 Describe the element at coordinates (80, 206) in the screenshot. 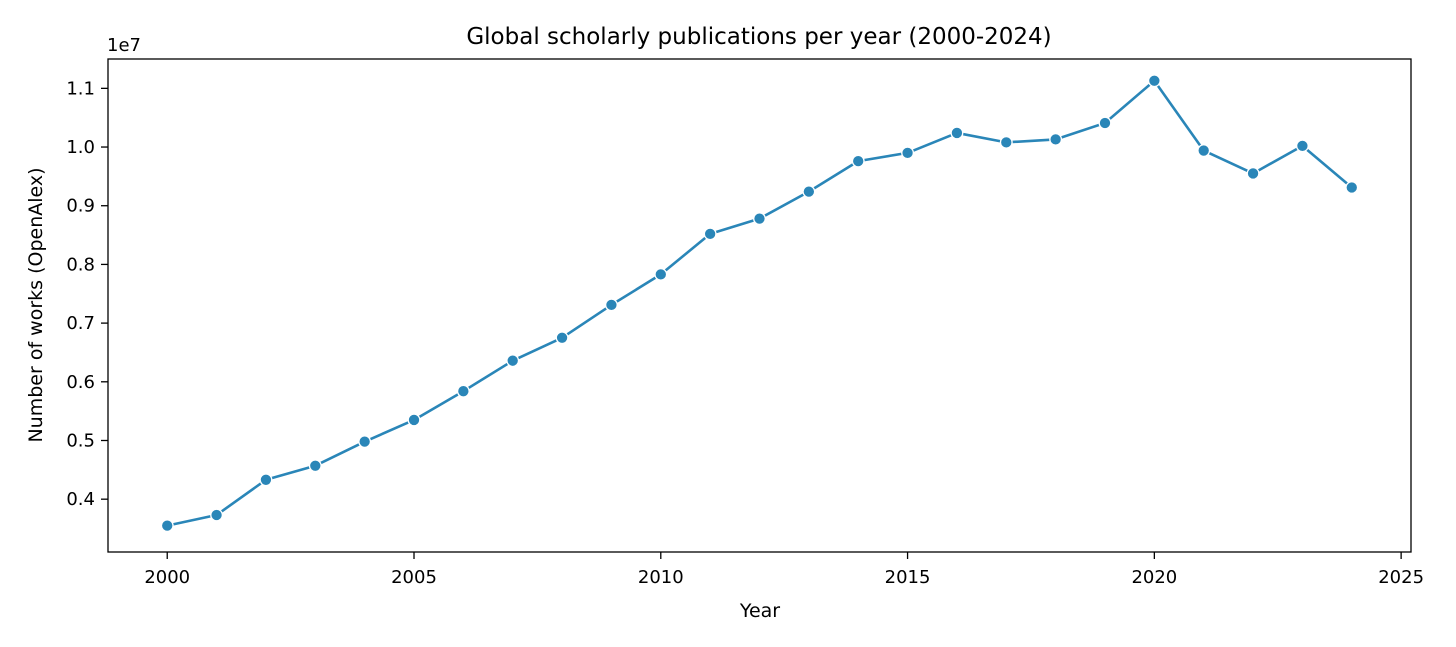

I see `y-tick-label: 0.9` at that location.